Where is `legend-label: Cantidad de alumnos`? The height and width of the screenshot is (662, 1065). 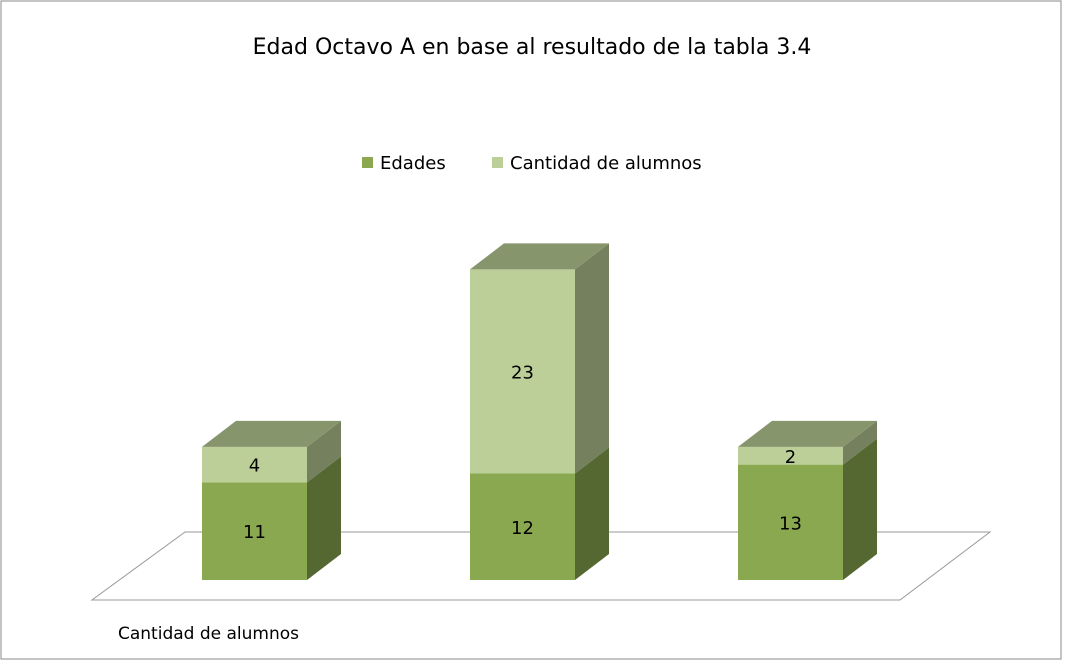 legend-label: Cantidad de alumnos is located at coordinates (606, 163).